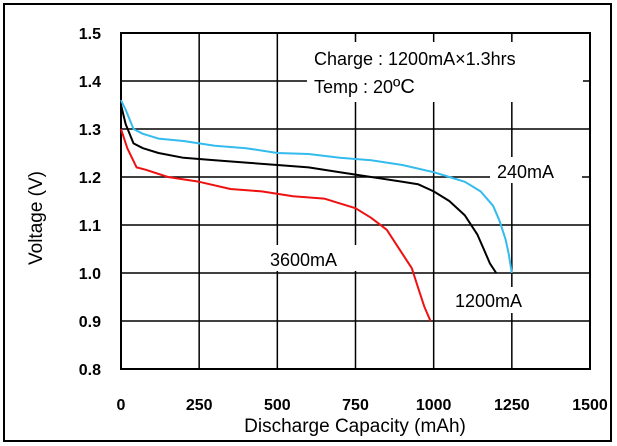 Image resolution: width=617 pixels, height=446 pixels. Describe the element at coordinates (415, 59) in the screenshot. I see `charge-annotation: Charge : 1200mA×1.3hrs` at that location.